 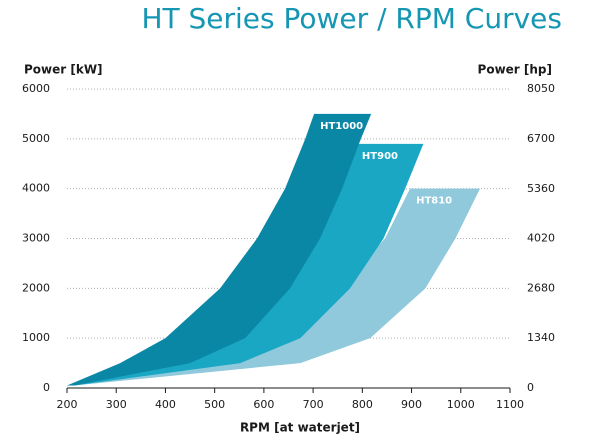 What do you see at coordinates (214, 404) in the screenshot?
I see `x-tick-label: 500` at bounding box center [214, 404].